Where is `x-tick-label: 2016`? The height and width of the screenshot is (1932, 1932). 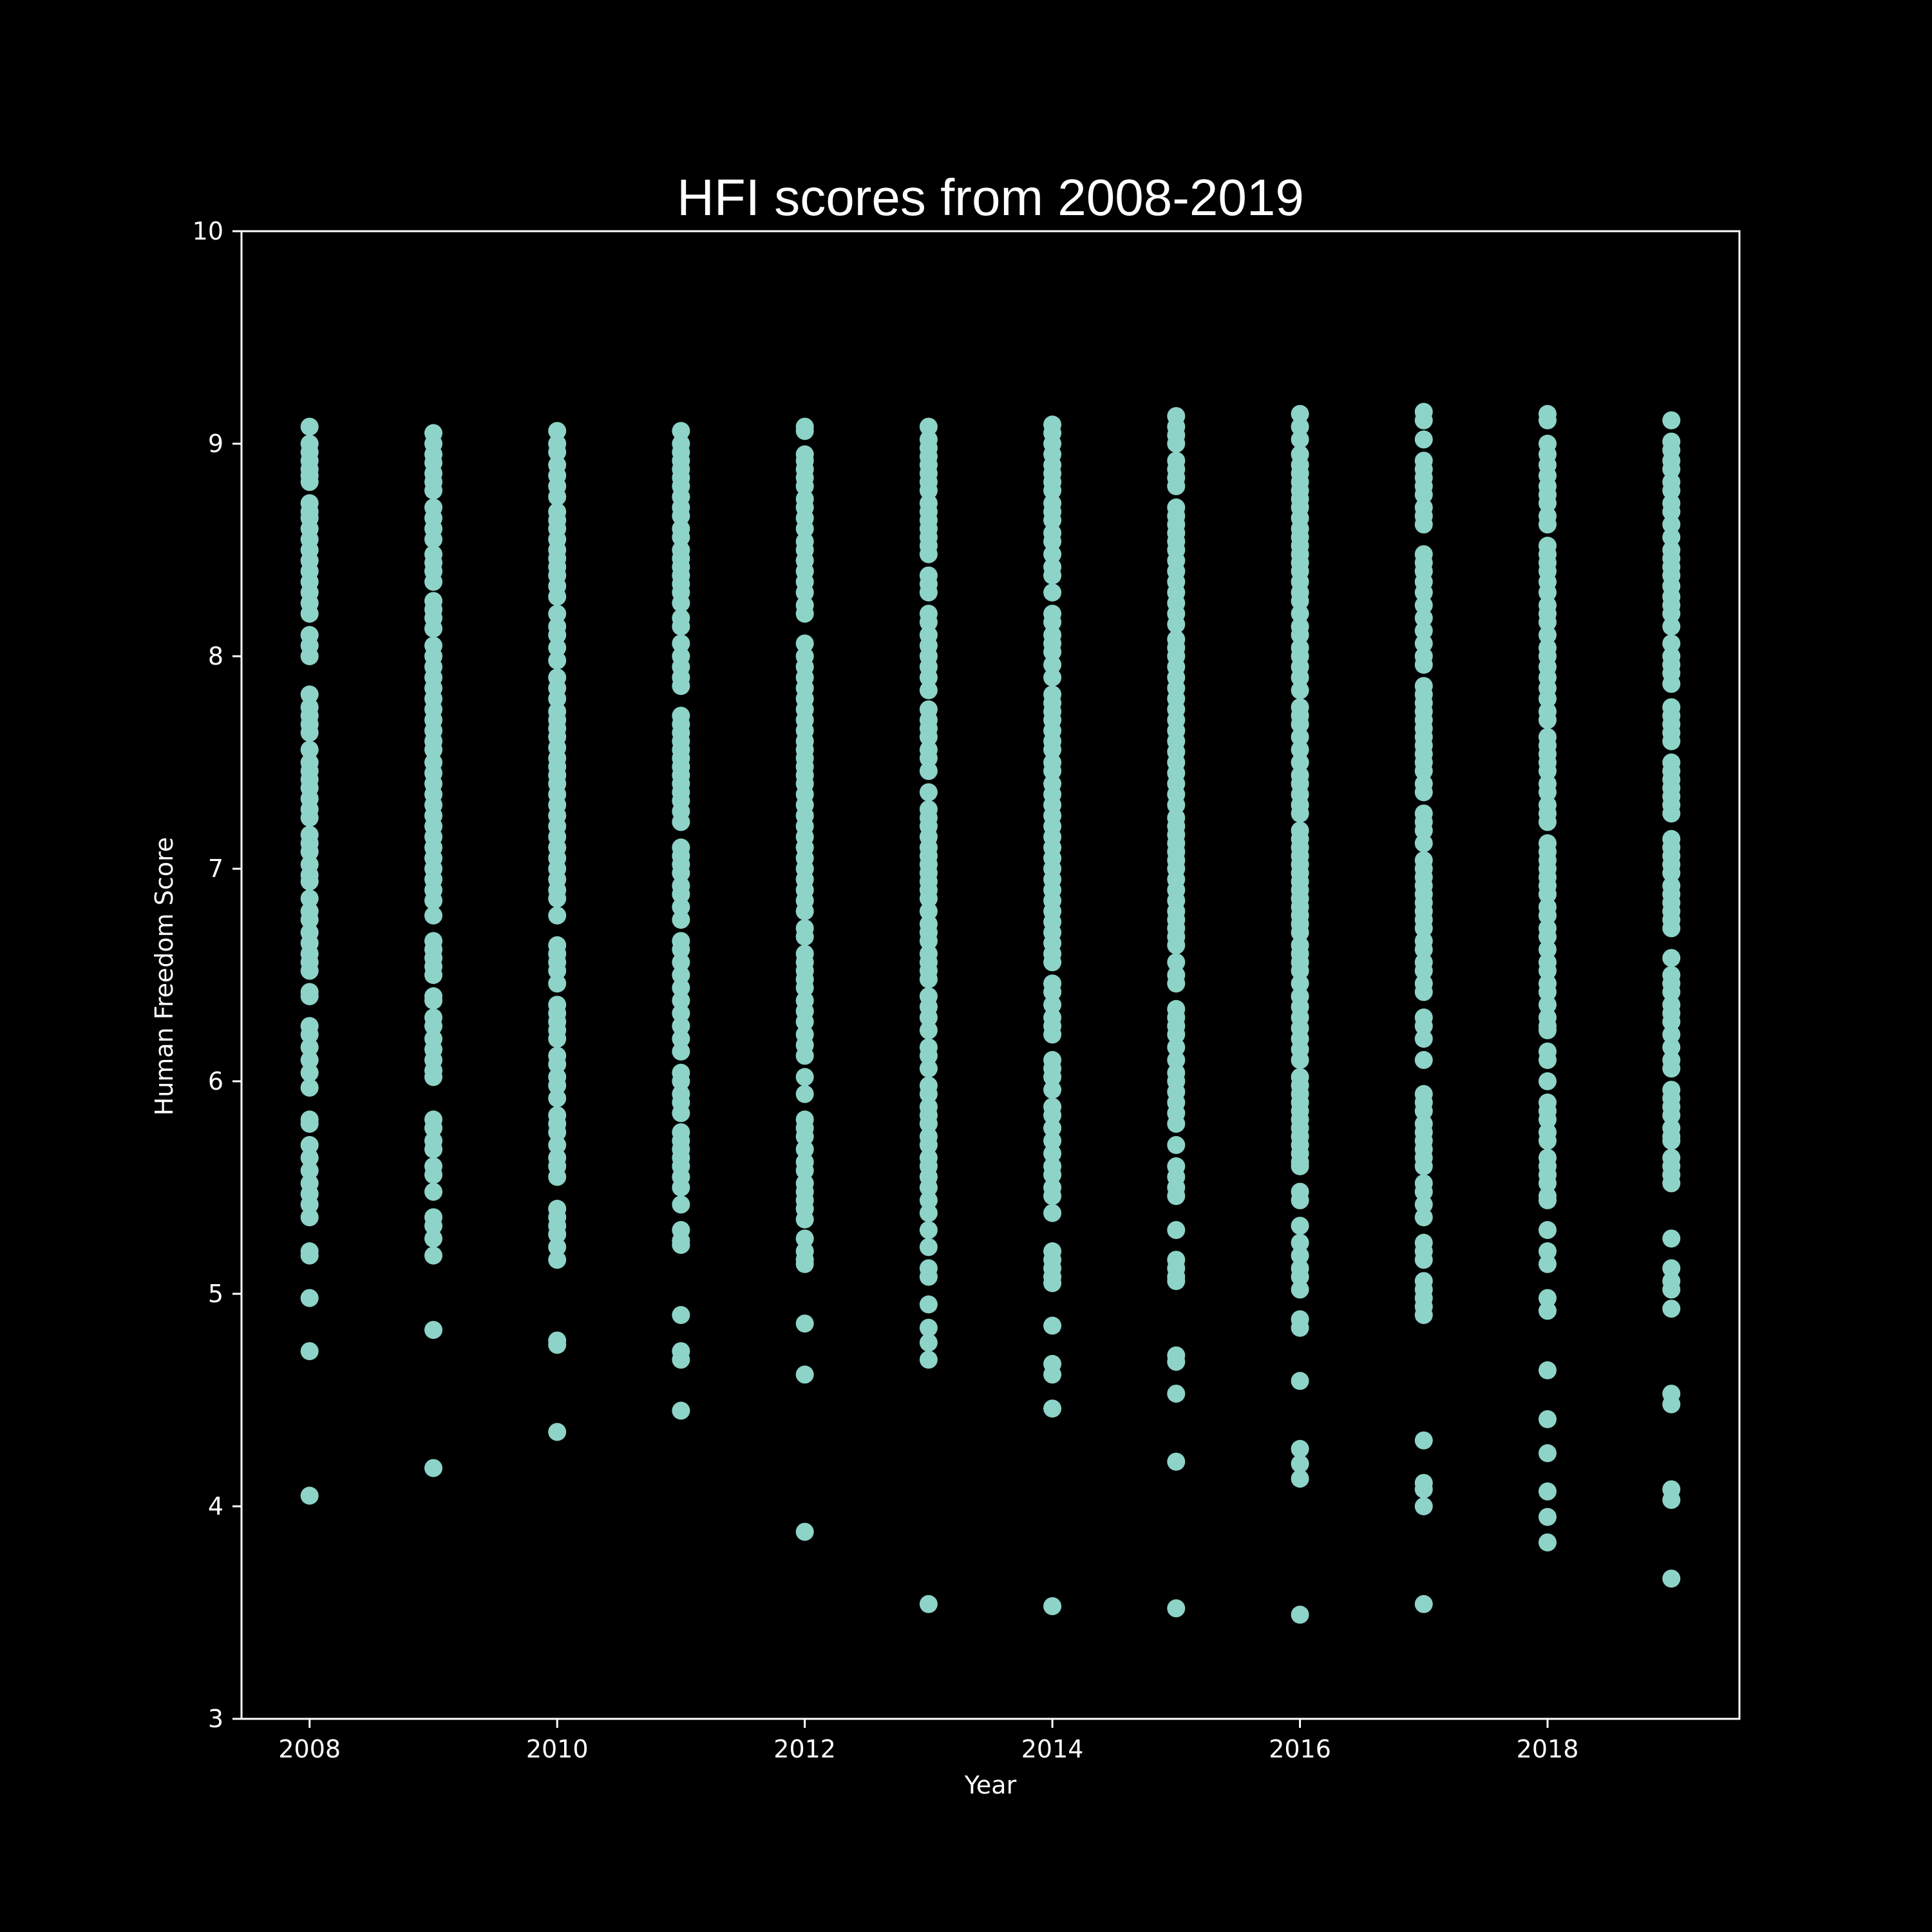
x-tick-label: 2016 is located at coordinates (1300, 1749).